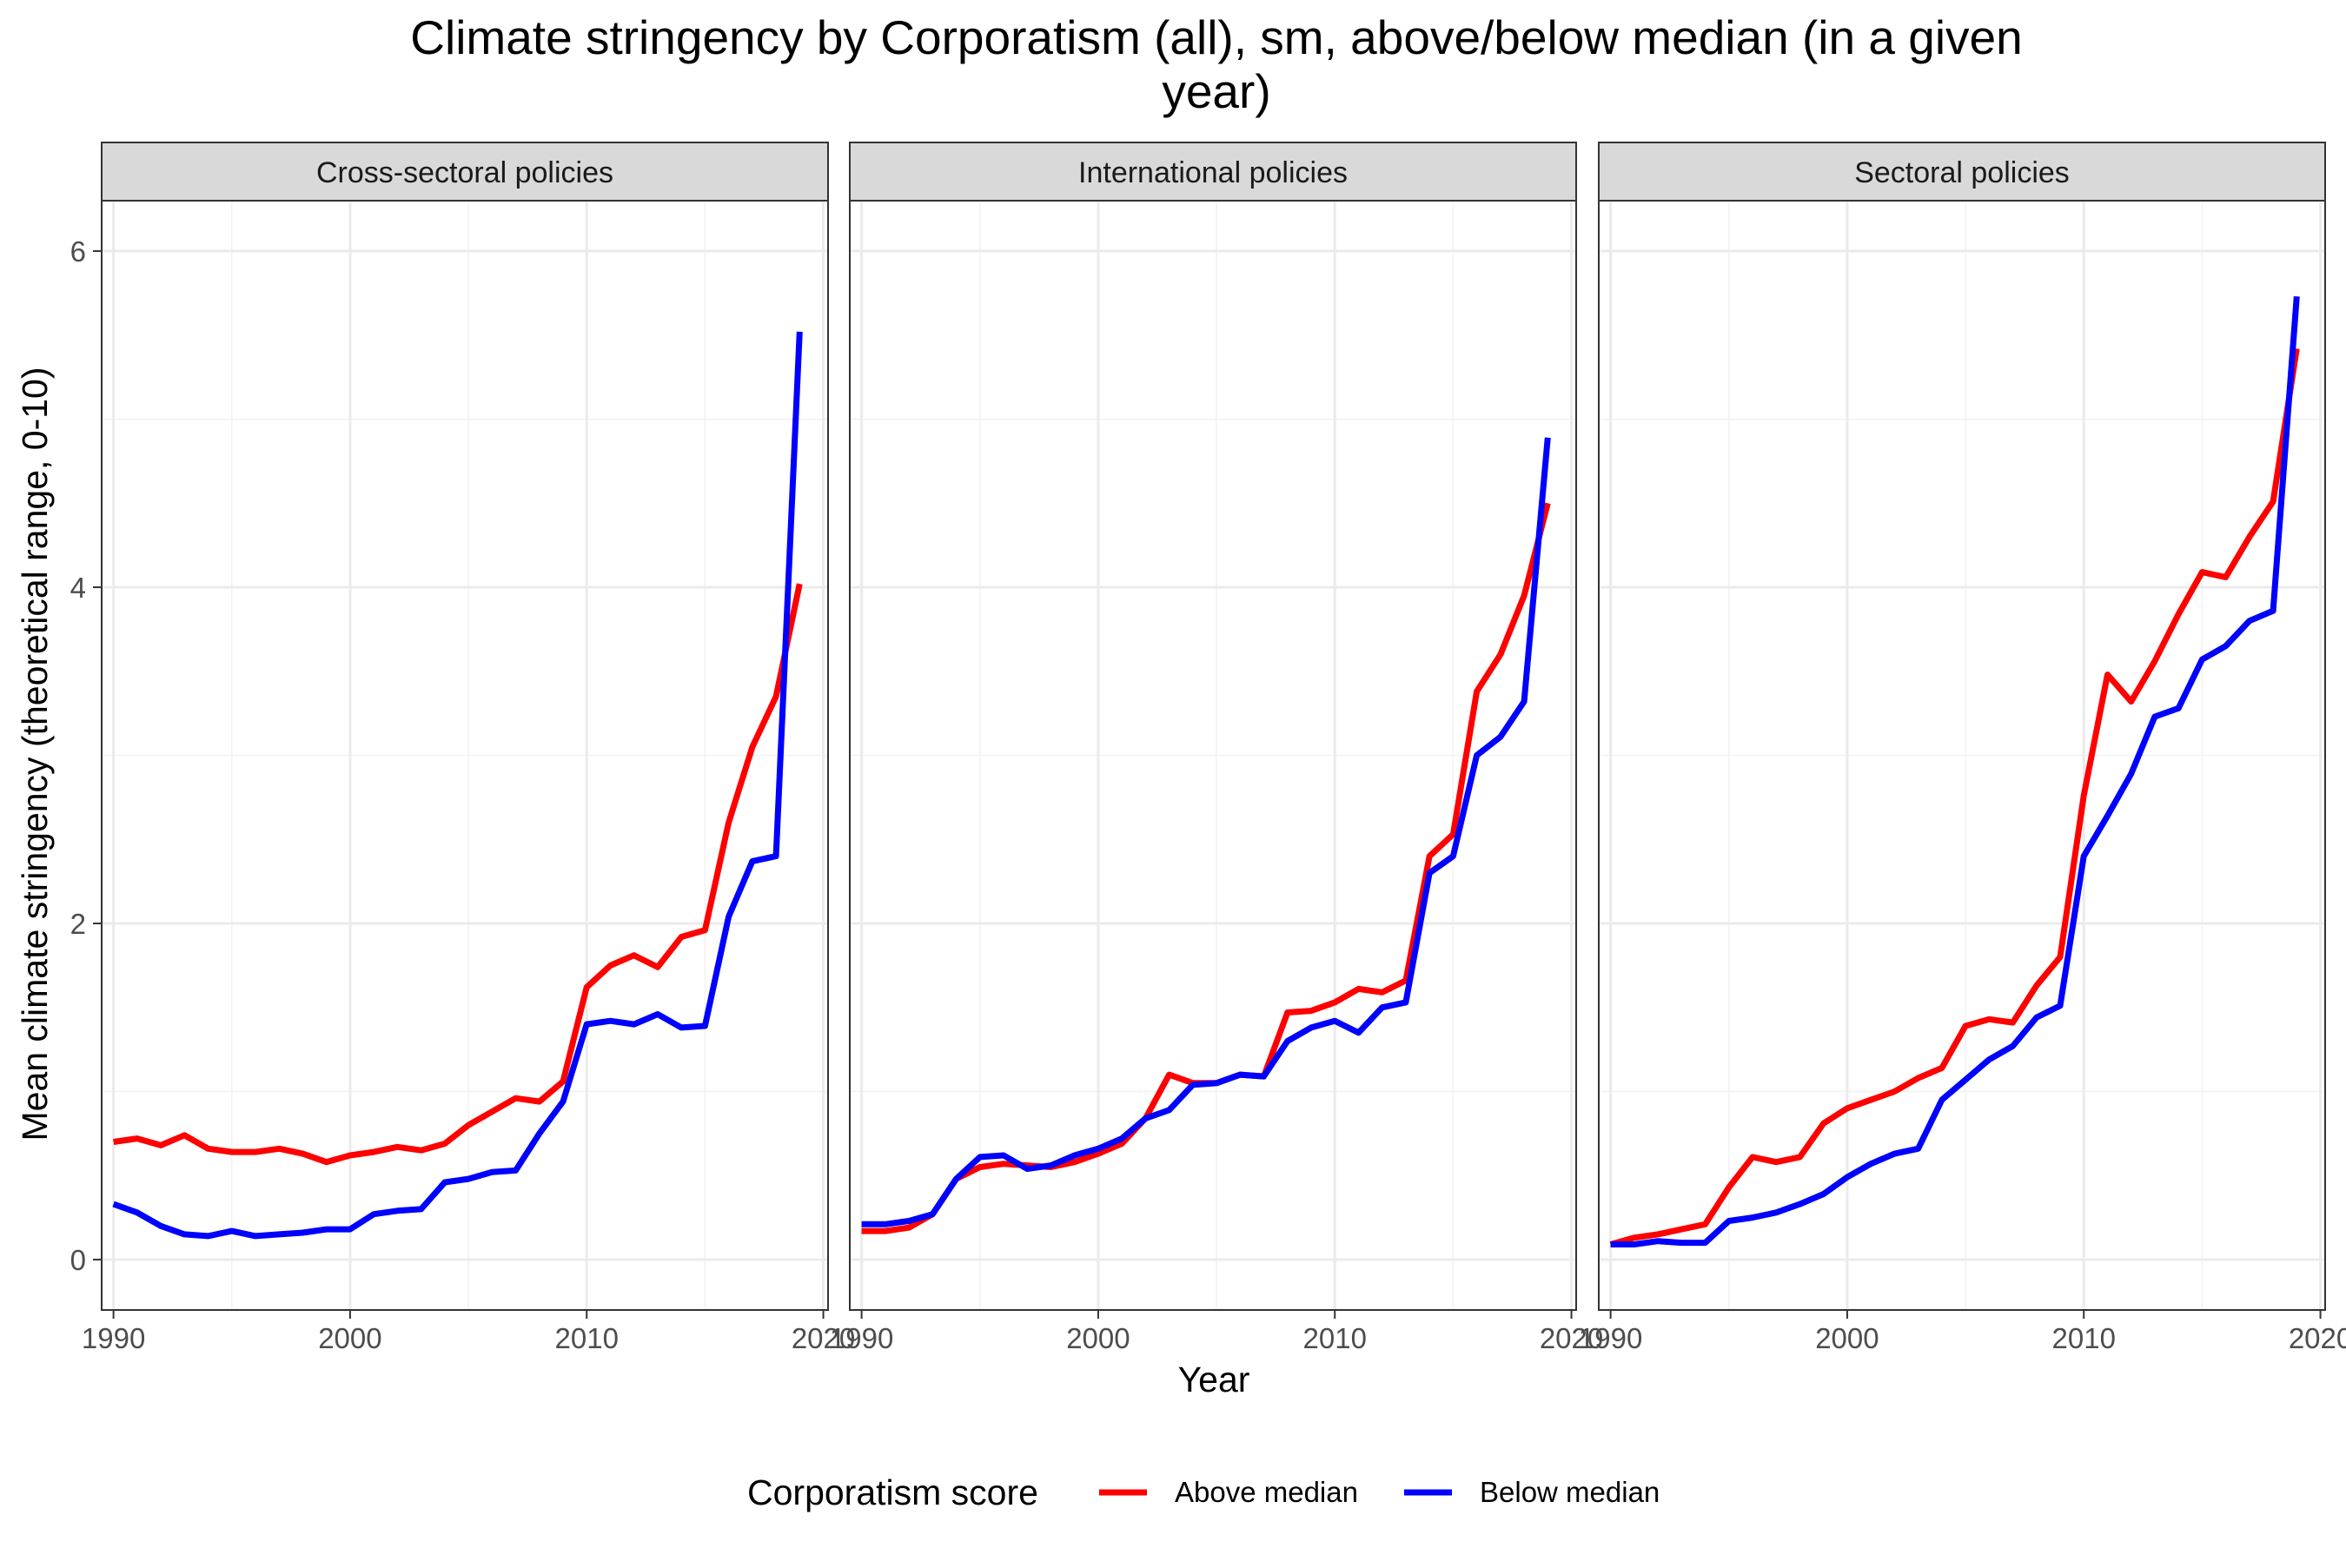 The height and width of the screenshot is (1568, 2346). What do you see at coordinates (892, 1492) in the screenshot?
I see `legend-title: Corporatism score` at bounding box center [892, 1492].